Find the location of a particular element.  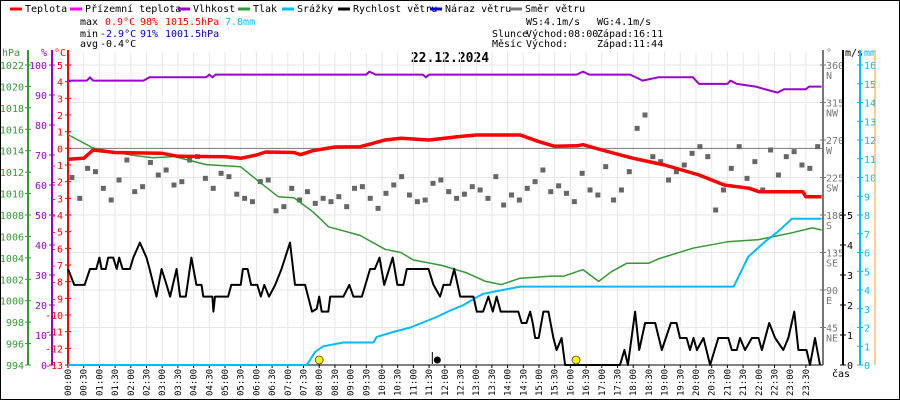

time-tick-label: 12:00 is located at coordinates (446, 382).